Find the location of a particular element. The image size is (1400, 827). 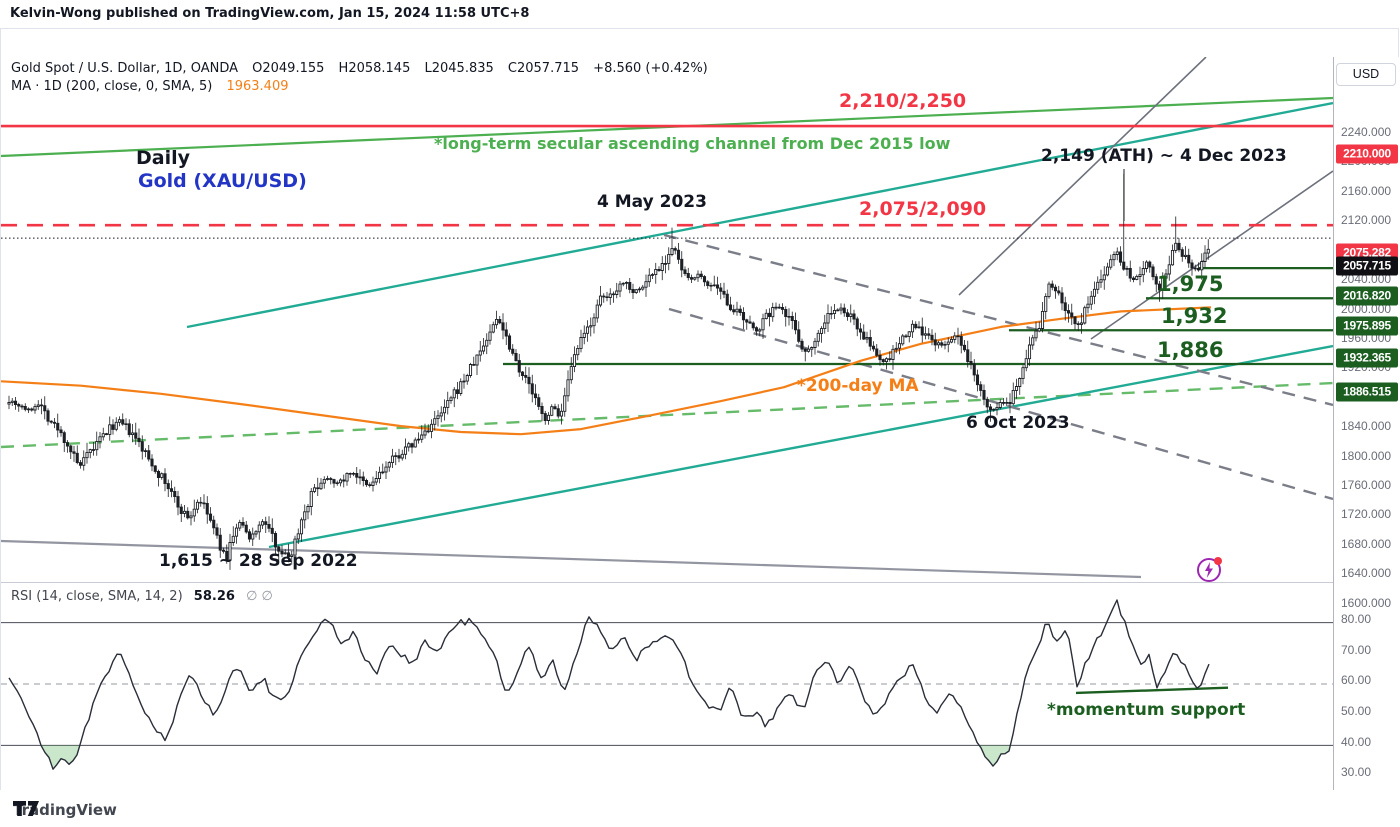

rsi-legend: RSI (14, close, SMA, 14, 2) 58.26 ∅ ∅ is located at coordinates (142, 596).